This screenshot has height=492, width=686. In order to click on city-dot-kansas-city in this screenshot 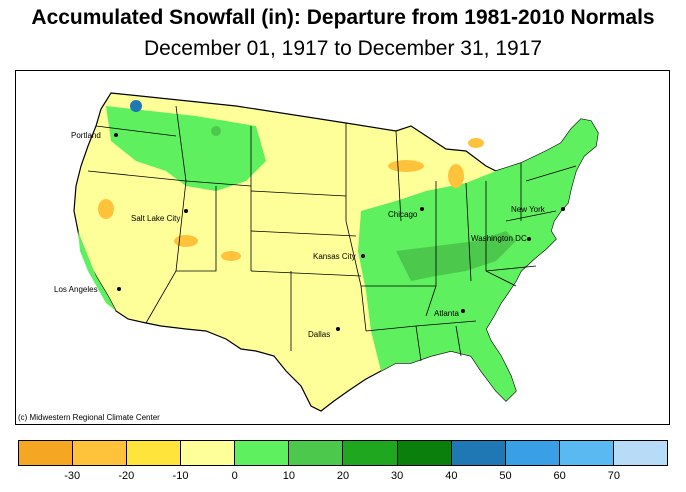, I will do `click(363, 256)`.